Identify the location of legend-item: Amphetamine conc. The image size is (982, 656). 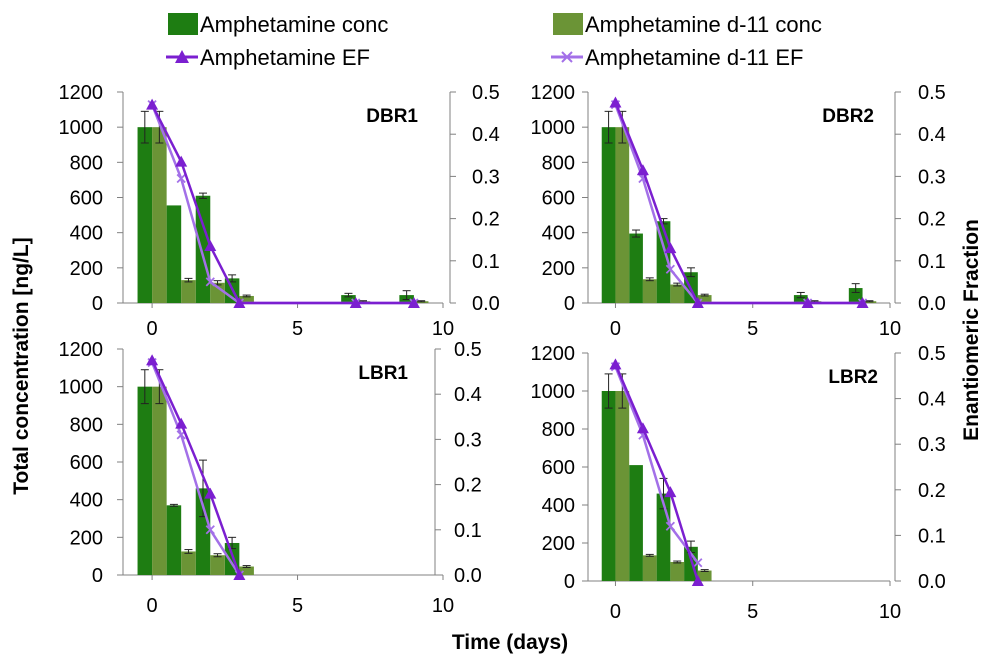
(278, 24).